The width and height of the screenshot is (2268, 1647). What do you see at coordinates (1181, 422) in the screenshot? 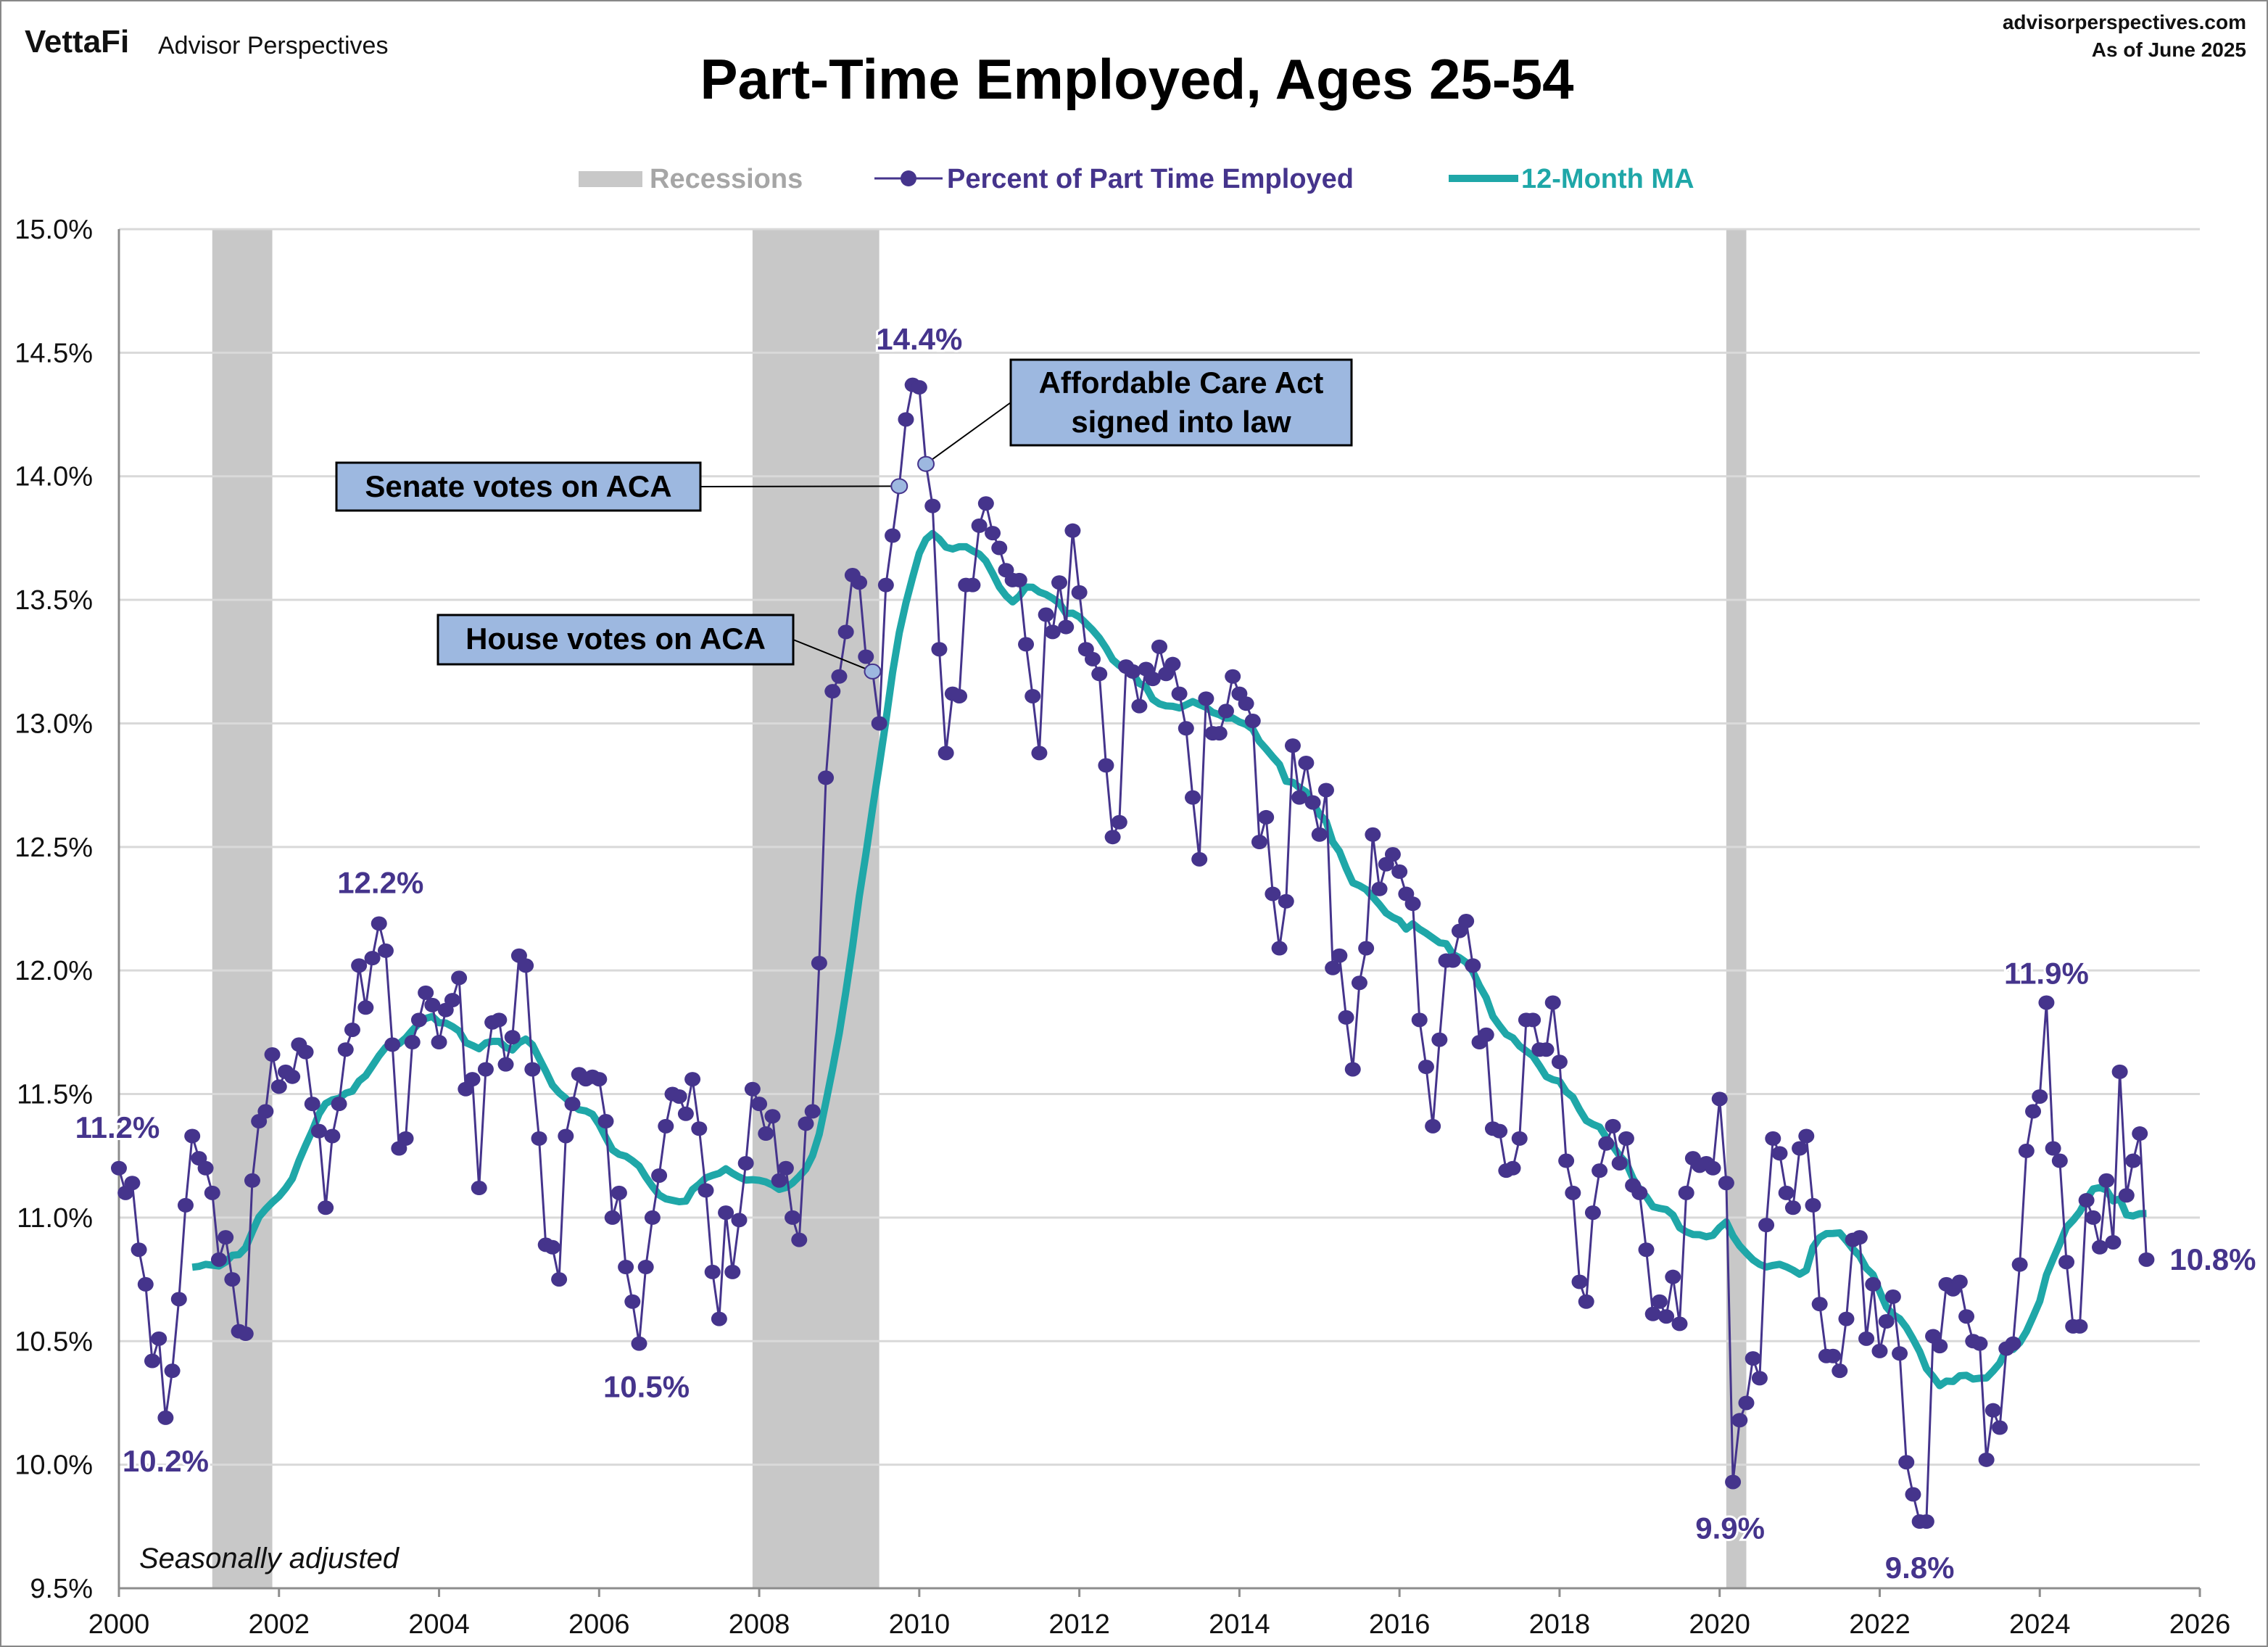
I see `callout-text: signed into law` at bounding box center [1181, 422].